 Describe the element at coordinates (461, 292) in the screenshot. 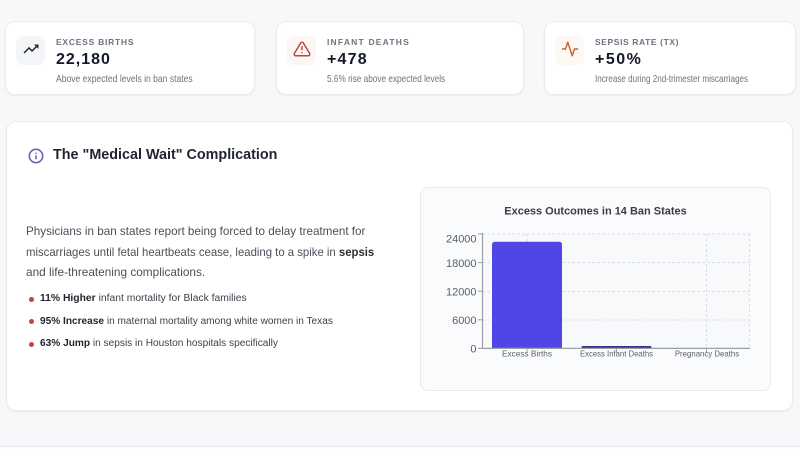

I see `svg-text: 12000` at that location.